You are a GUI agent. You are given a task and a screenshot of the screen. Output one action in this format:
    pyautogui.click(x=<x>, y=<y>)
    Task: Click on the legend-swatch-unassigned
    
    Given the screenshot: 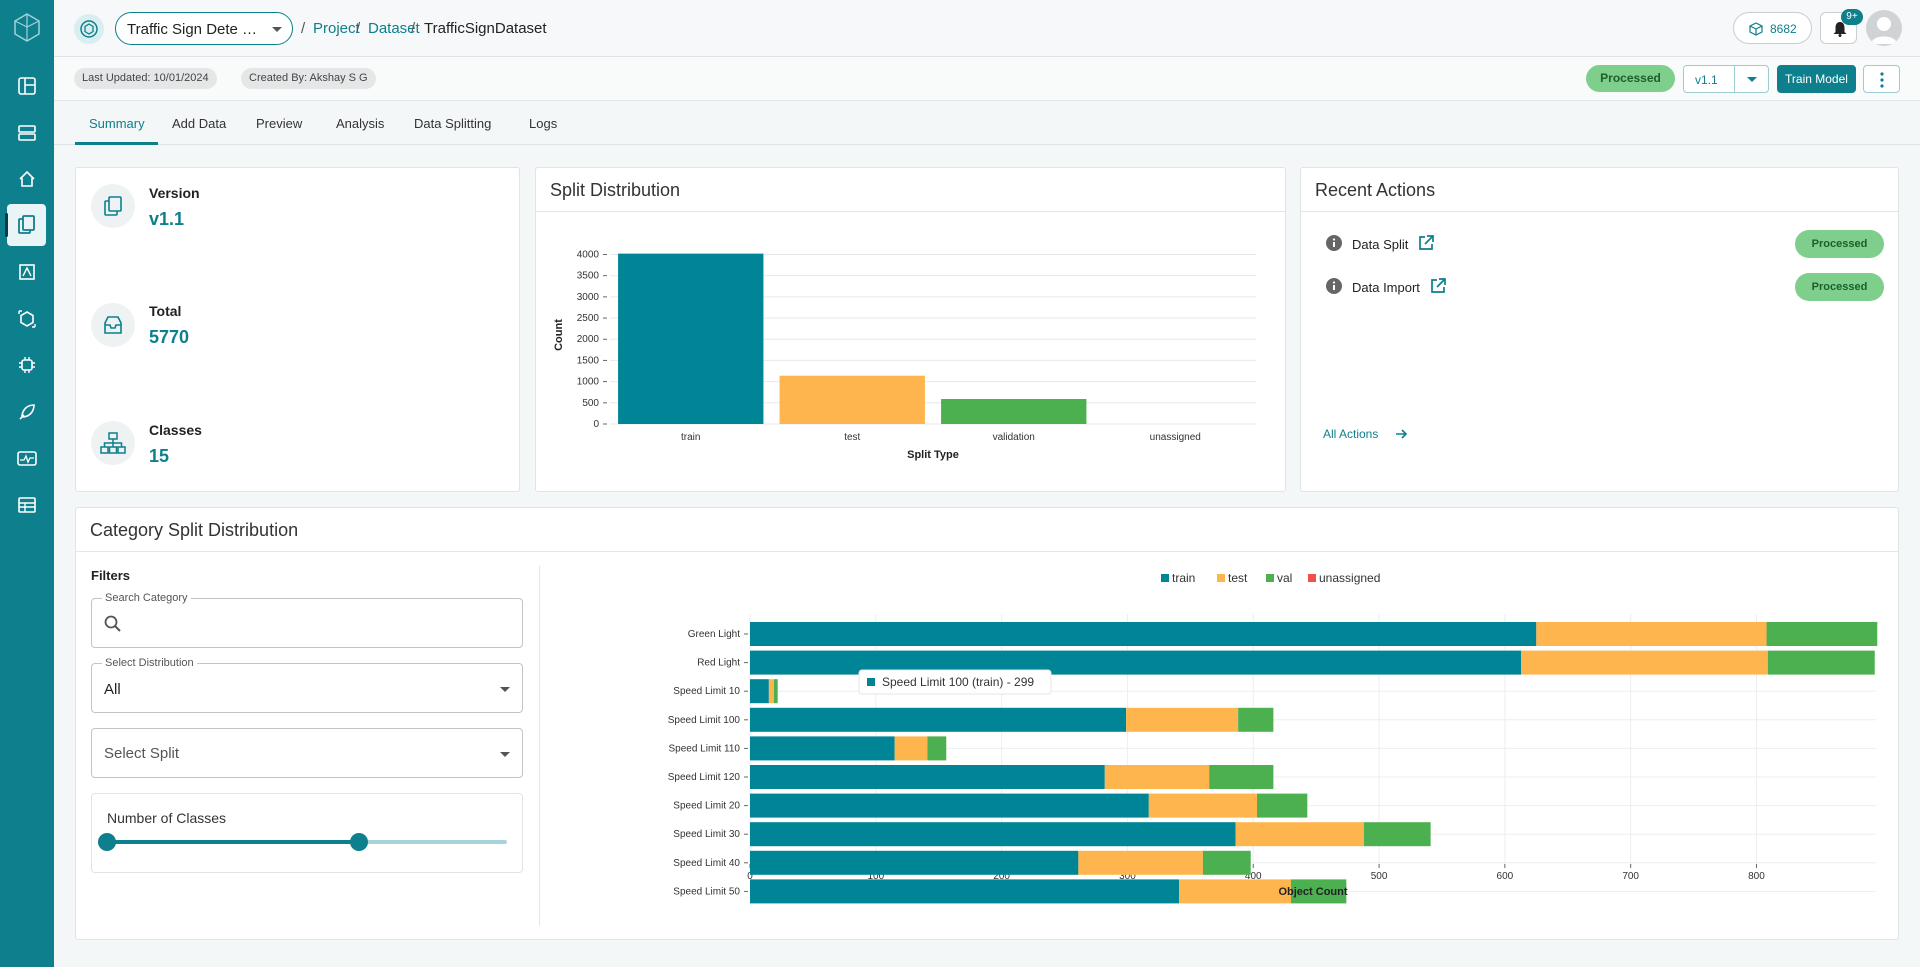 What is the action you would take?
    pyautogui.click(x=1312, y=578)
    